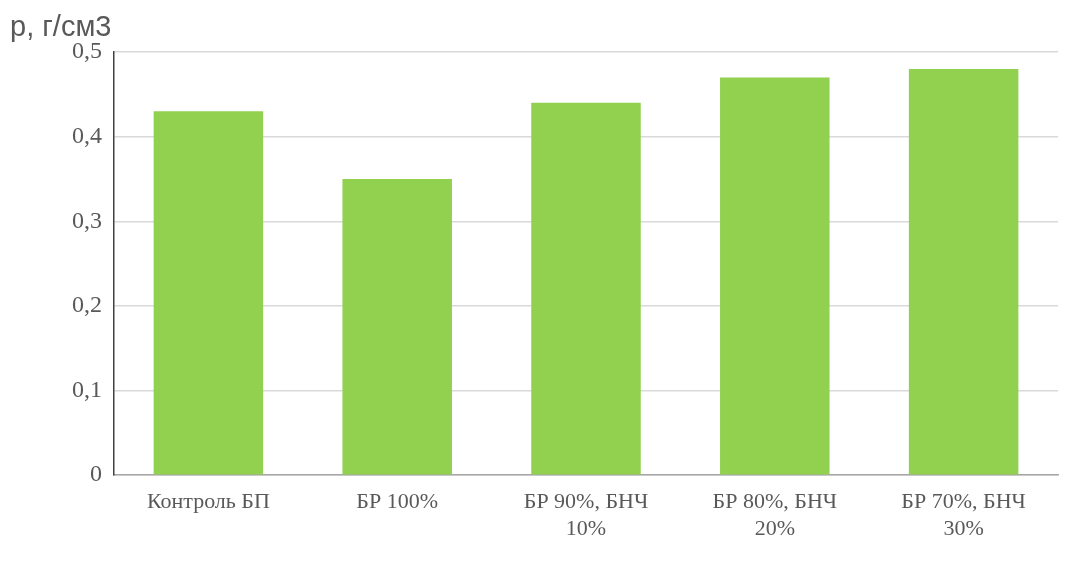 The image size is (1083, 562). What do you see at coordinates (208, 501) in the screenshot?
I see `x-tick-label: Контроль БП` at bounding box center [208, 501].